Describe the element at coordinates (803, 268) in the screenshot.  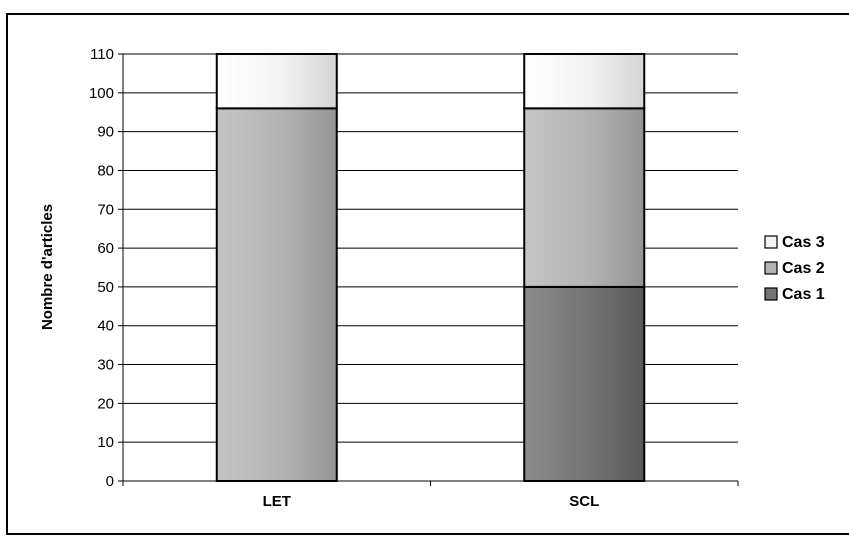
I see `legend-label: Cas 2` at that location.